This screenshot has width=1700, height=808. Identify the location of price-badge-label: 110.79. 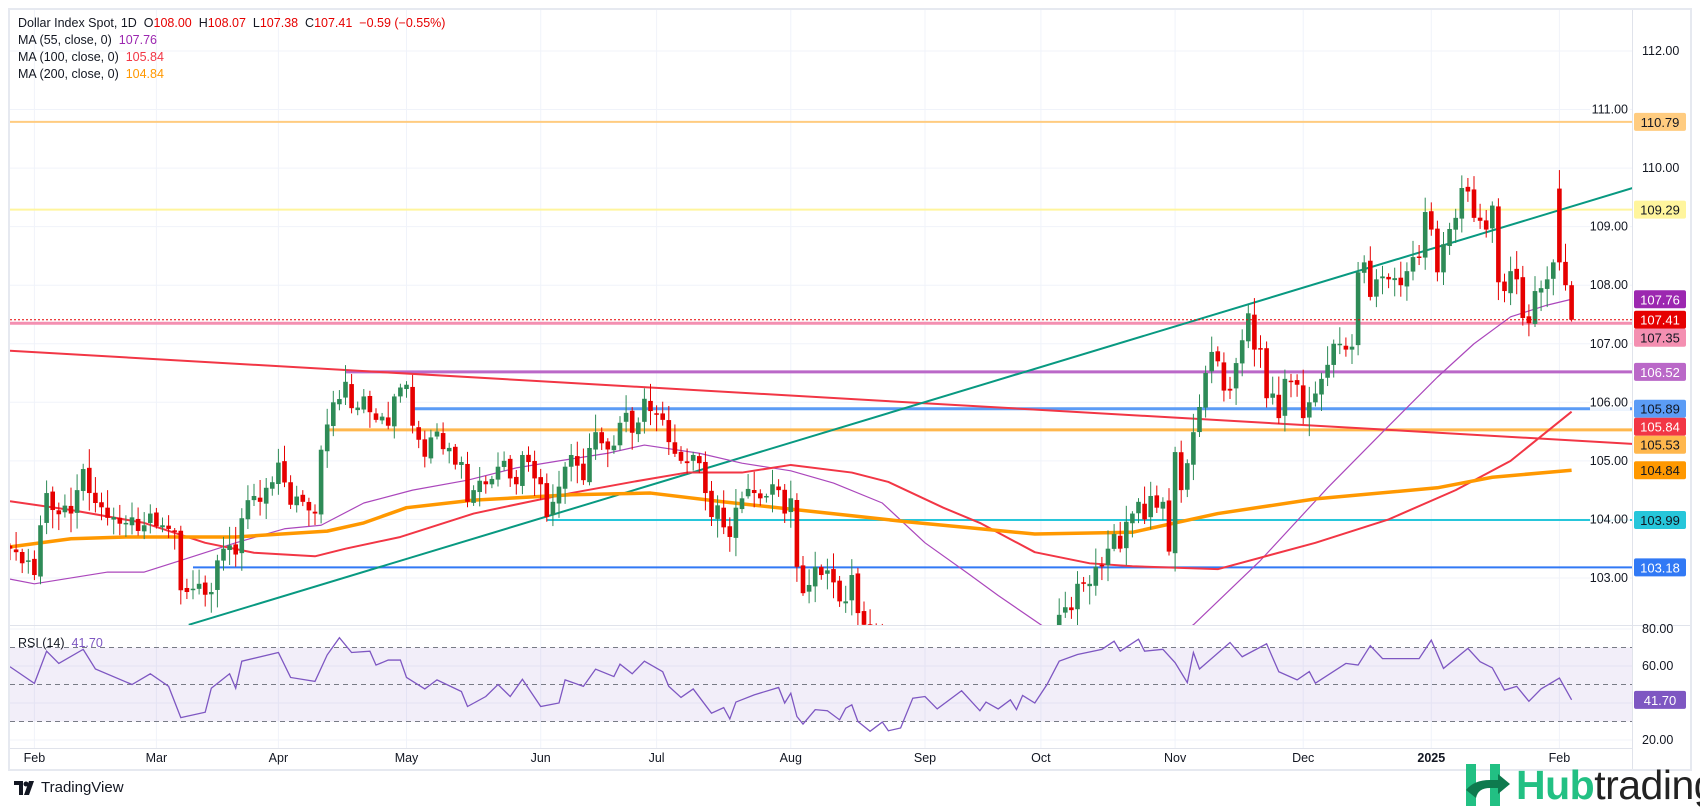
(1660, 122).